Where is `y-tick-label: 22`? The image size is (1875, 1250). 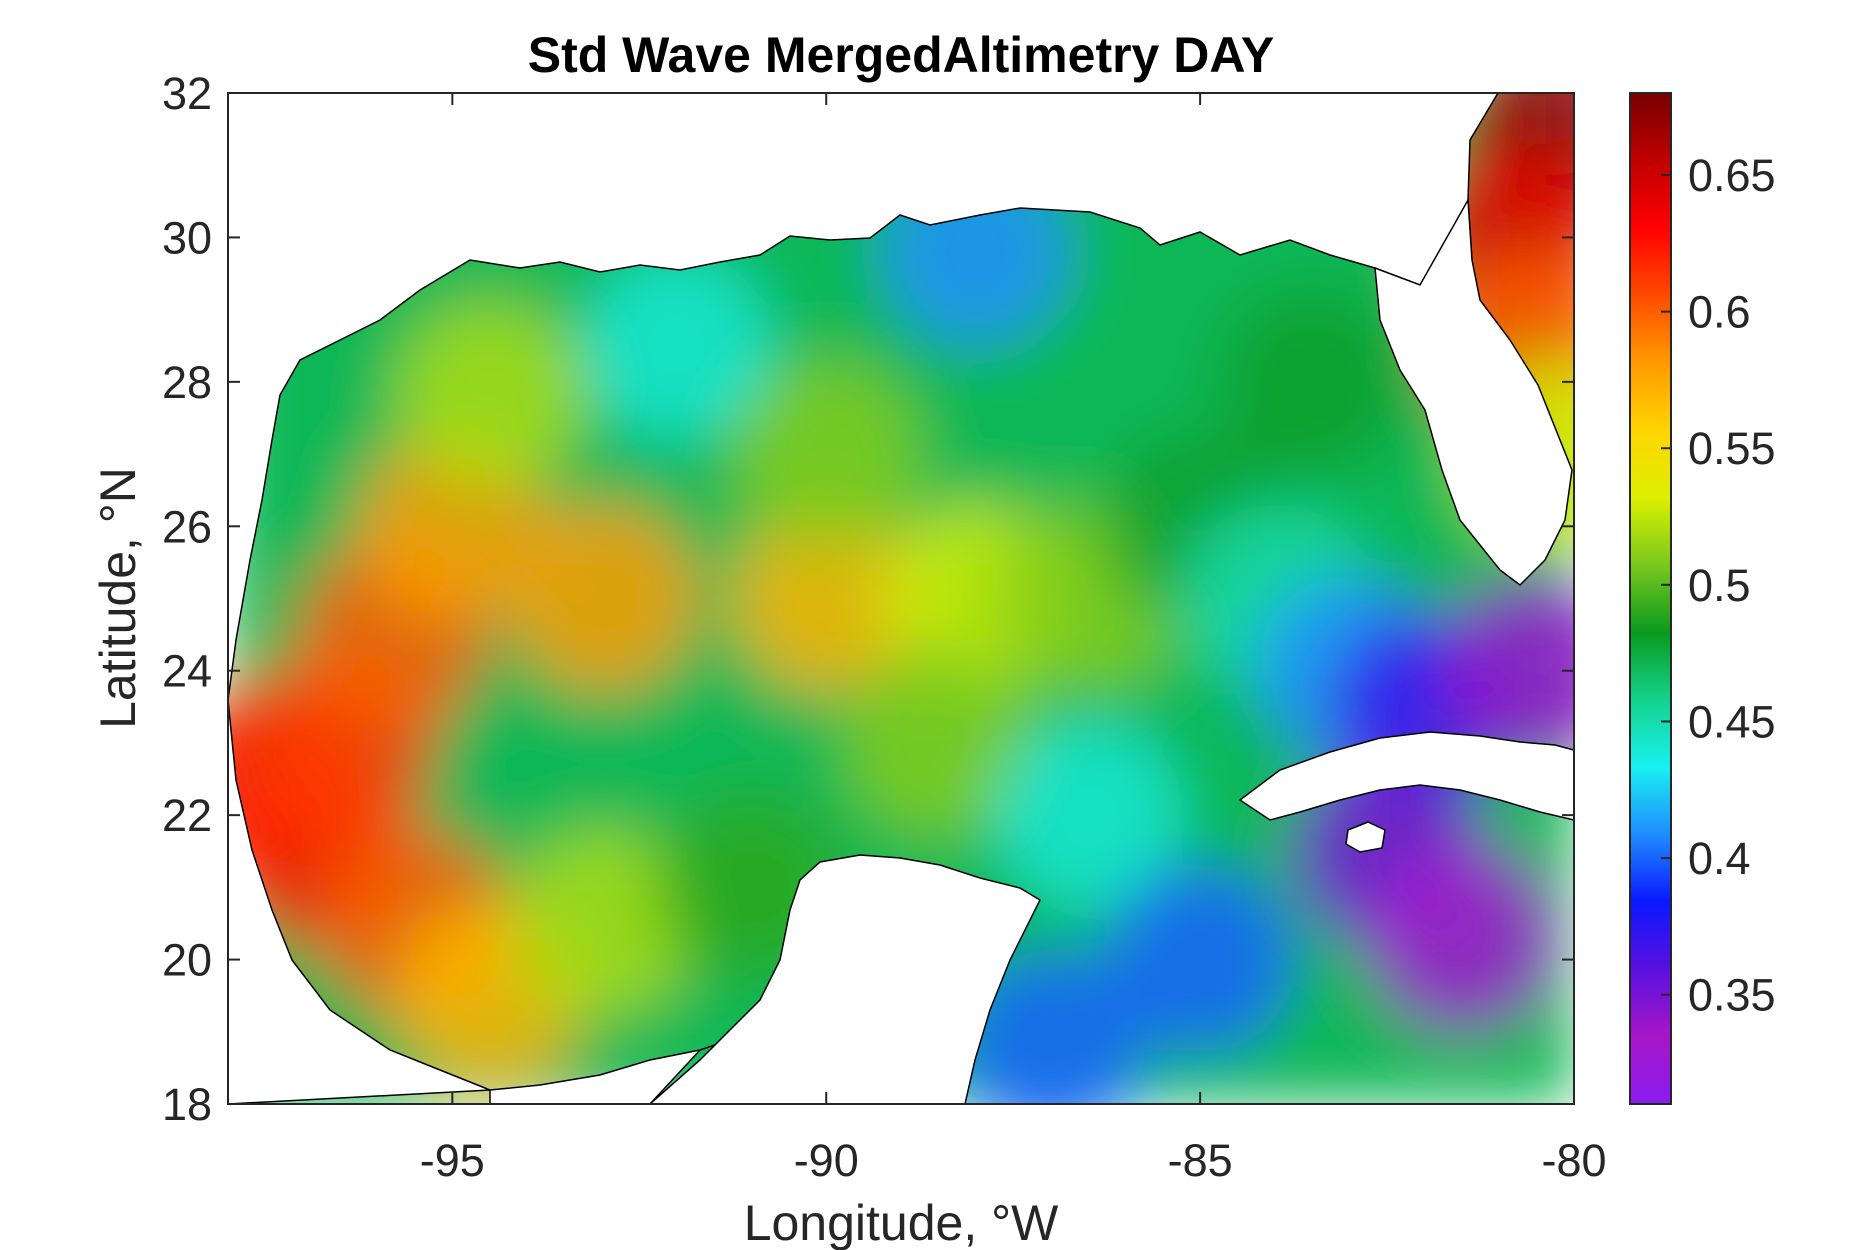
y-tick-label: 22 is located at coordinates (187, 815).